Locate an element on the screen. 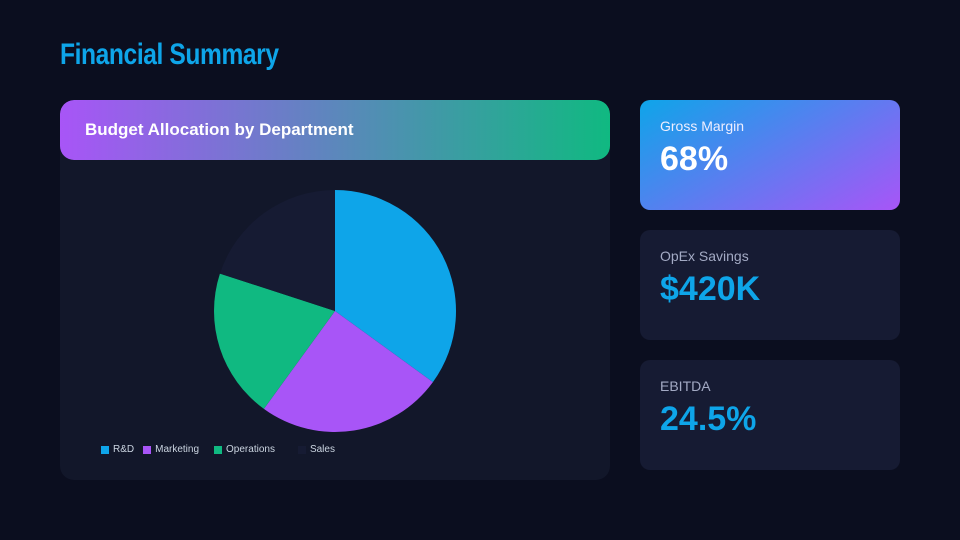  legend-label: R&D is located at coordinates (124, 449).